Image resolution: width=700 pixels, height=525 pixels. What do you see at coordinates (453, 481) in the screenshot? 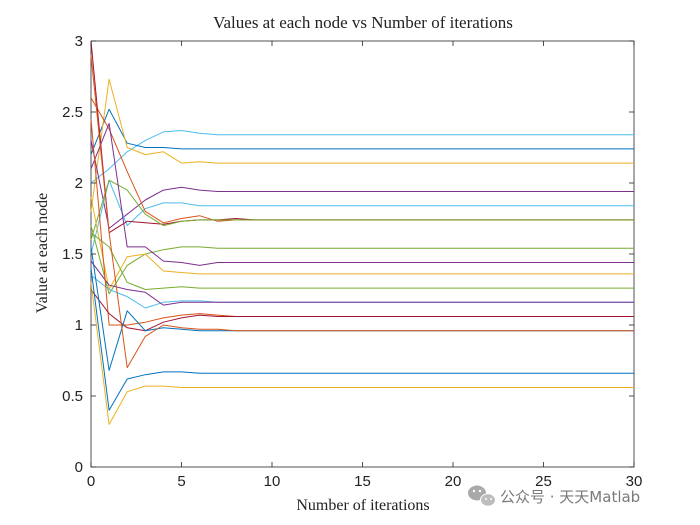
I see `x-tick-label: 20` at bounding box center [453, 481].